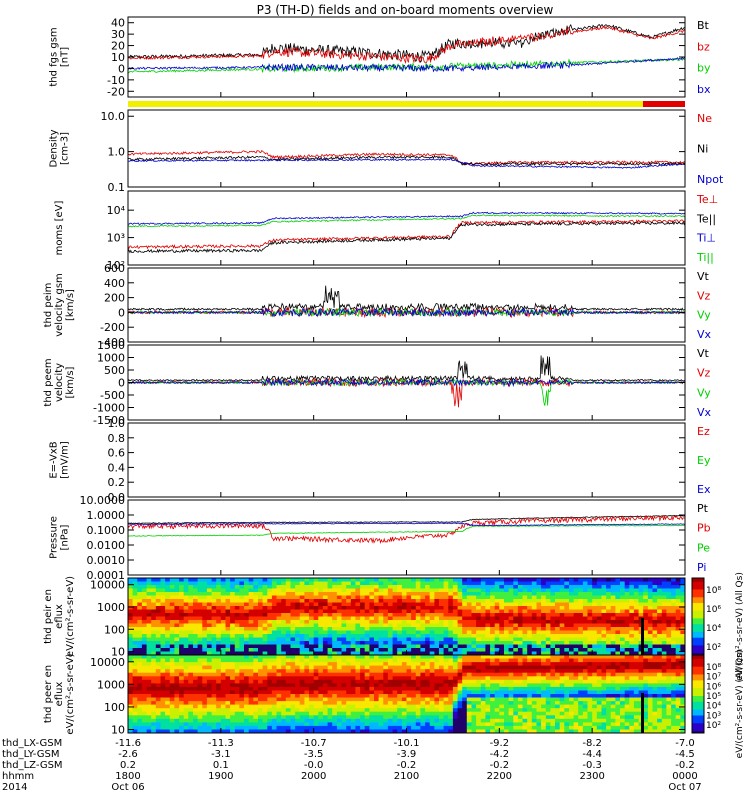  I want to click on panel-2-ytick-label: 0.1, so click(117, 187).